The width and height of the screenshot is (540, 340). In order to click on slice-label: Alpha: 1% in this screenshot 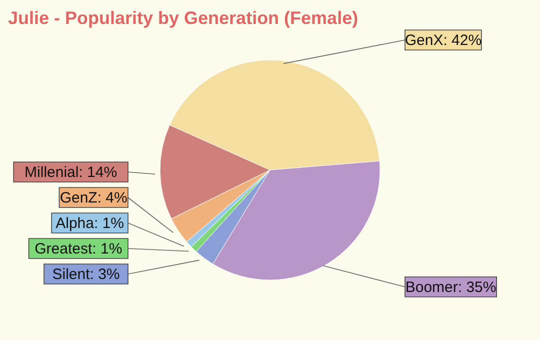, I will do `click(90, 223)`.